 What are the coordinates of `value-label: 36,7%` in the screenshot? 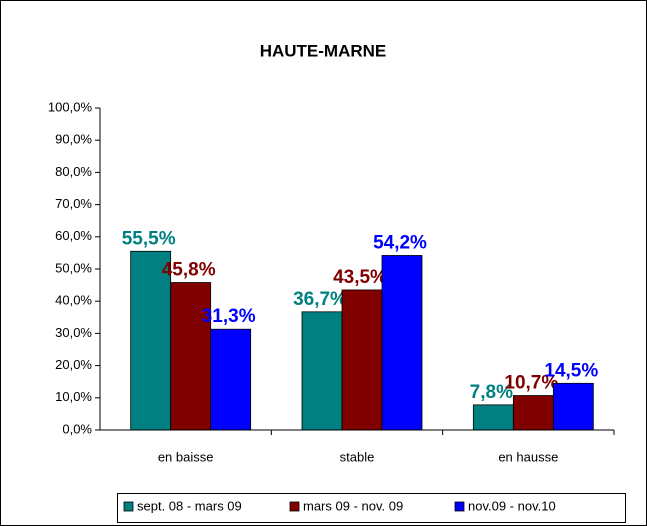 It's located at (320, 299).